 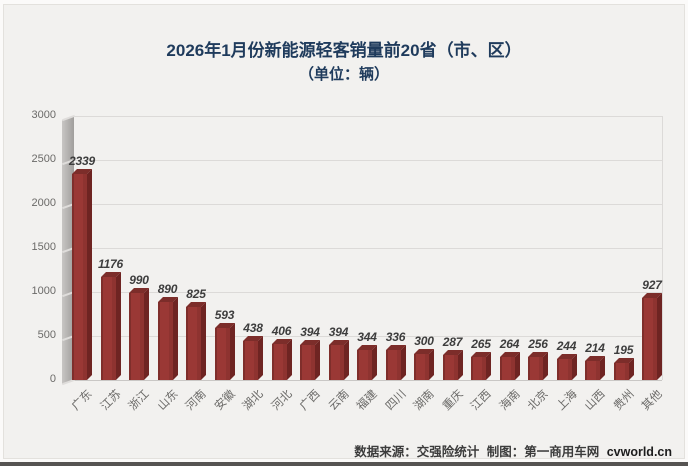 What do you see at coordinates (662, 248) in the screenshot?
I see `plot-right-border` at bounding box center [662, 248].